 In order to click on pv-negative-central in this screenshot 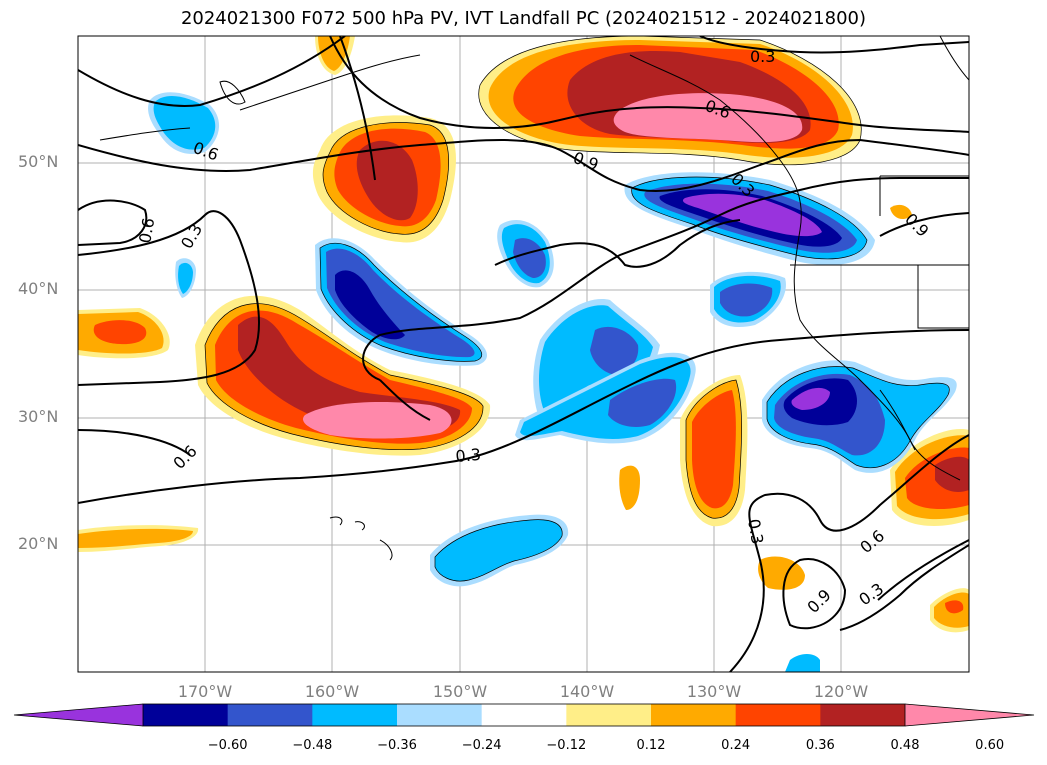, I will do `click(401, 302)`.